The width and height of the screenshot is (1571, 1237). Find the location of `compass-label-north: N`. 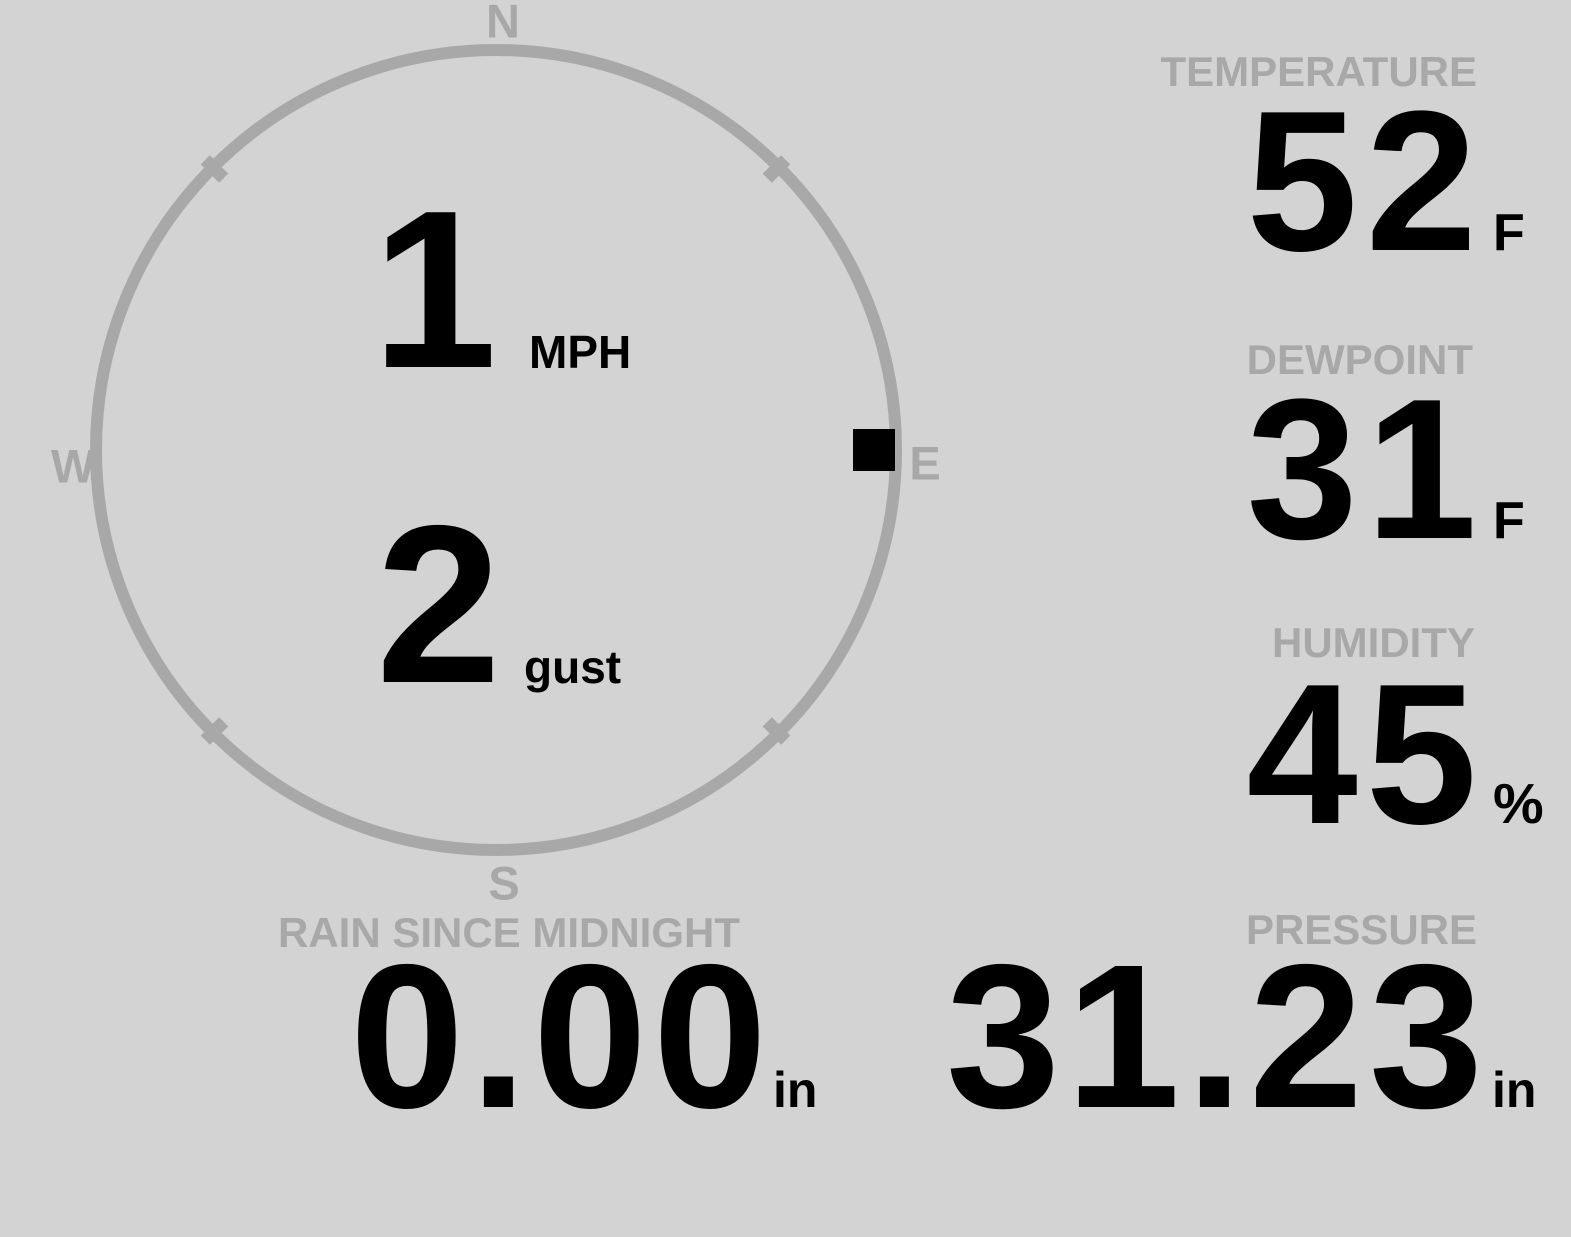

compass-label-north: N is located at coordinates (503, 24).